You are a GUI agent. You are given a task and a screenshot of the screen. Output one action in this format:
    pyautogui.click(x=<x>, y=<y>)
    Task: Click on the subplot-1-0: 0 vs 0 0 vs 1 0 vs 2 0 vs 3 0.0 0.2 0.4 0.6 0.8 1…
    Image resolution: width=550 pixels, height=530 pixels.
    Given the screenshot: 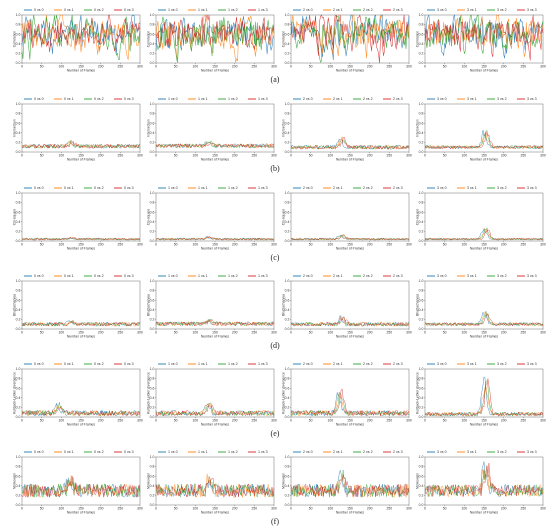 What is the action you would take?
    pyautogui.click(x=78, y=129)
    